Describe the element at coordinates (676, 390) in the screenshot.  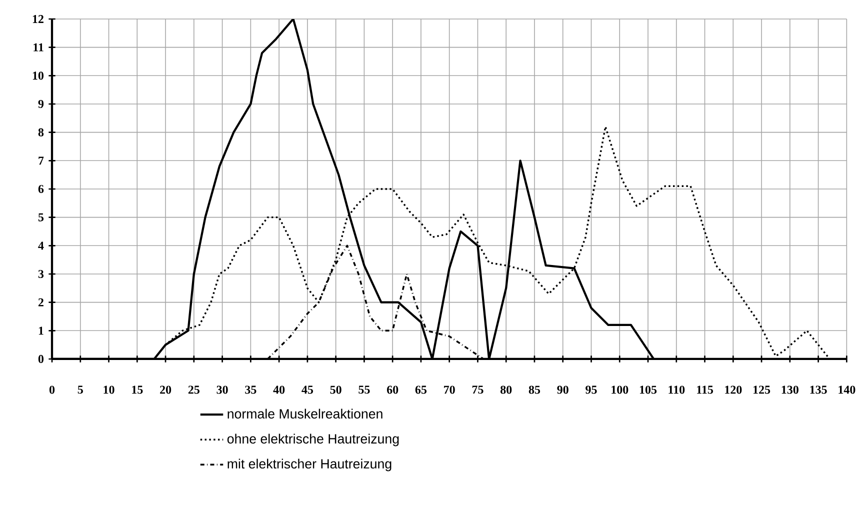
I see `x-tick-label: 110` at that location.